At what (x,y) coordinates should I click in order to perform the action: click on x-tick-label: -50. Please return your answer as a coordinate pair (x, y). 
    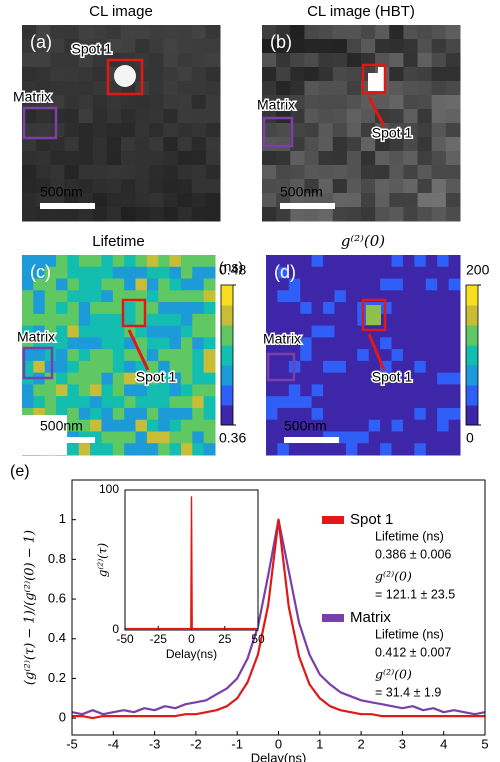
    Looking at the image, I should click on (125, 639).